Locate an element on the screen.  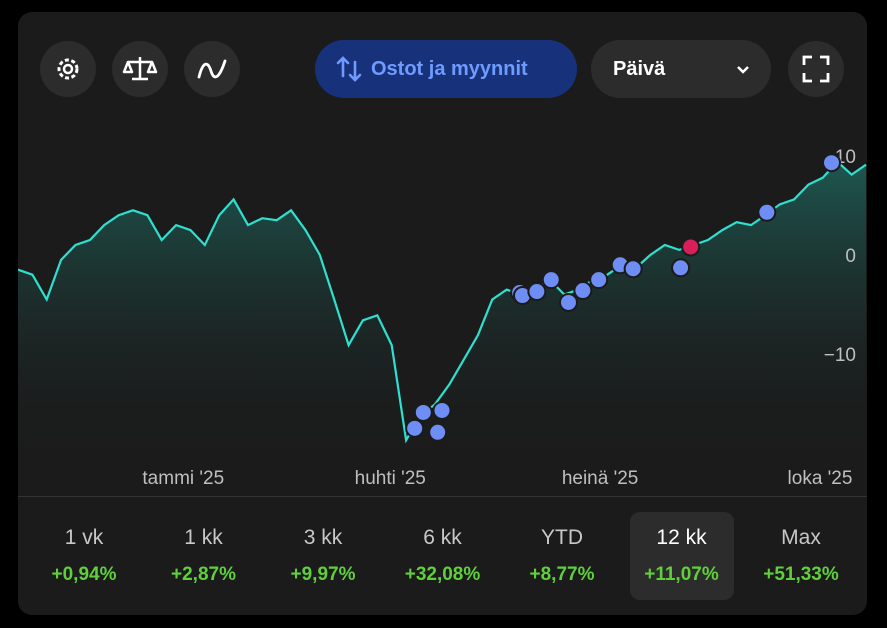
interval-label: Päivä is located at coordinates (639, 69).